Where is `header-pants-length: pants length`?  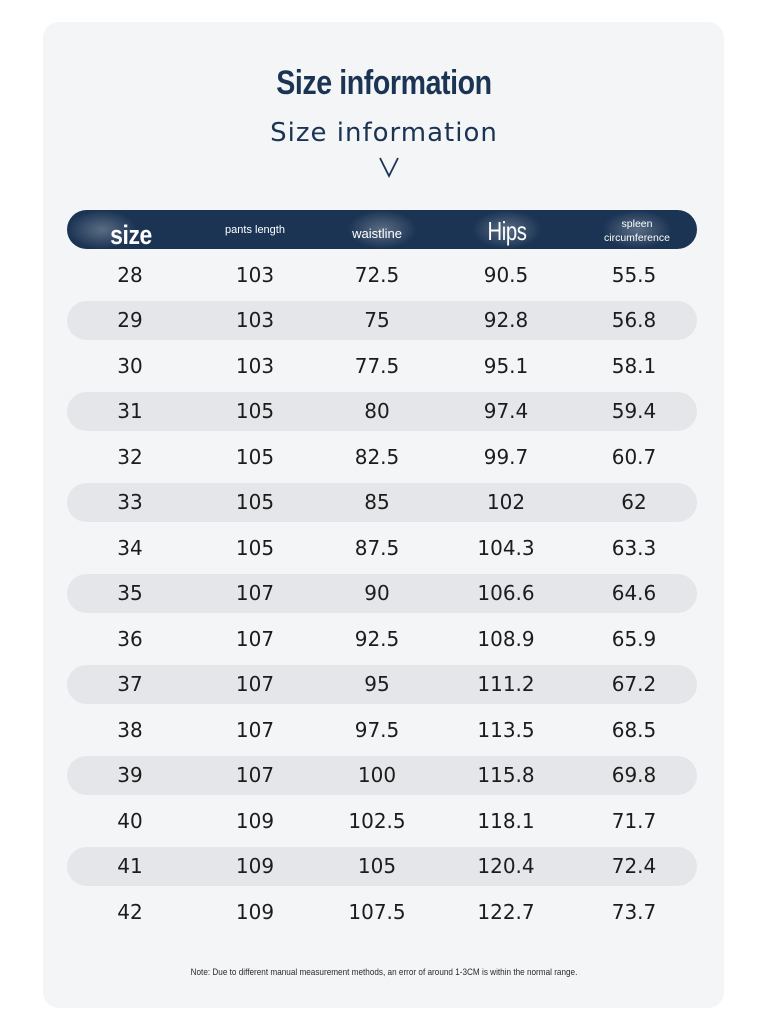
header-pants-length: pants length is located at coordinates (255, 230).